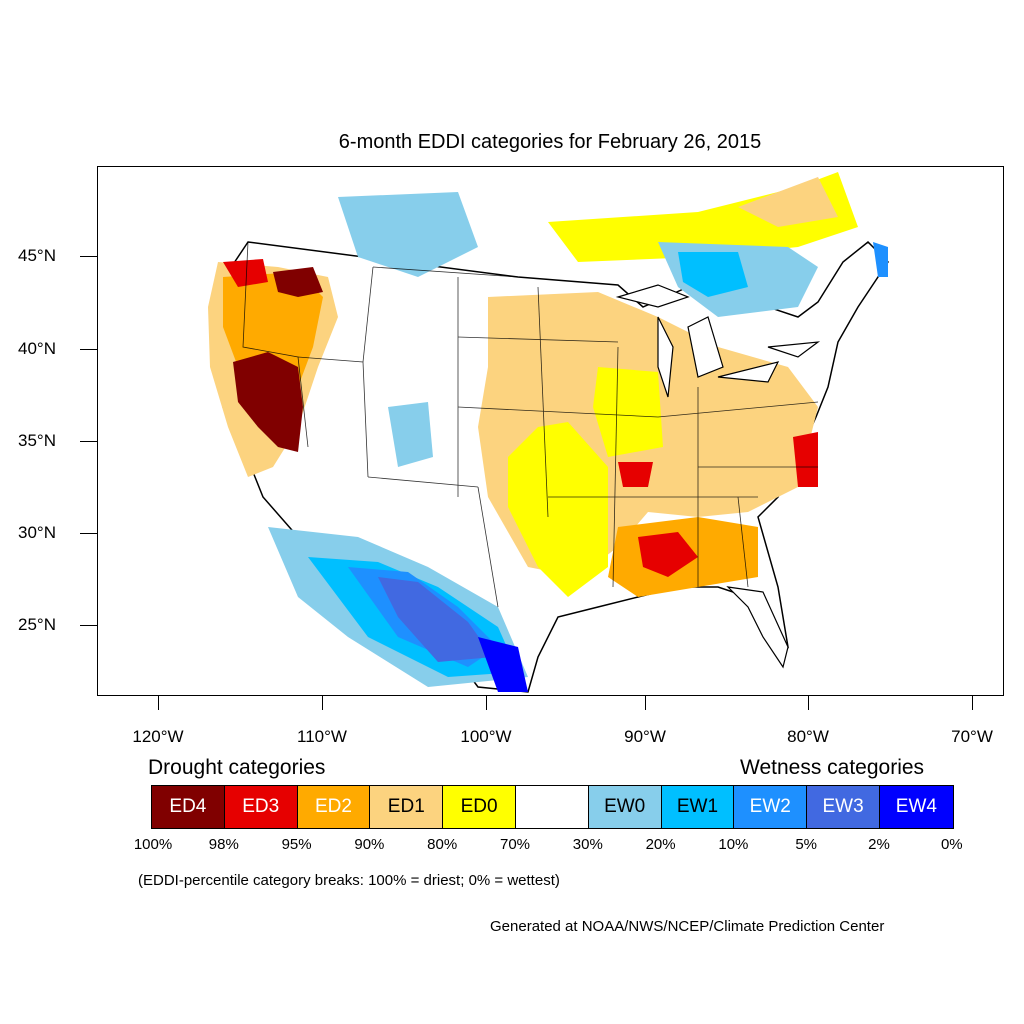 This screenshot has width=1024, height=1024. I want to click on region-ew1-great-lakes, so click(713, 274).